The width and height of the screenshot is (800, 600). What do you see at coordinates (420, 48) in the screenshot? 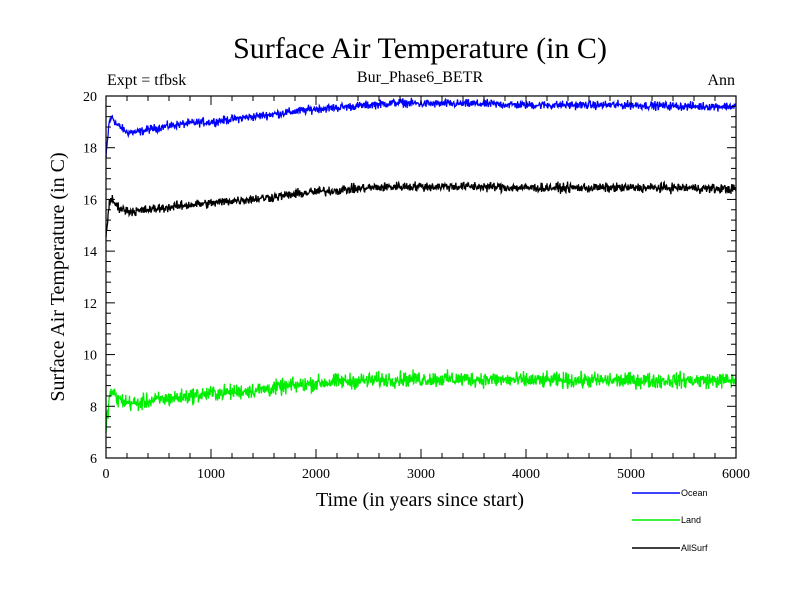
I see `chart-title: Surface Air Temperature (in C)` at bounding box center [420, 48].